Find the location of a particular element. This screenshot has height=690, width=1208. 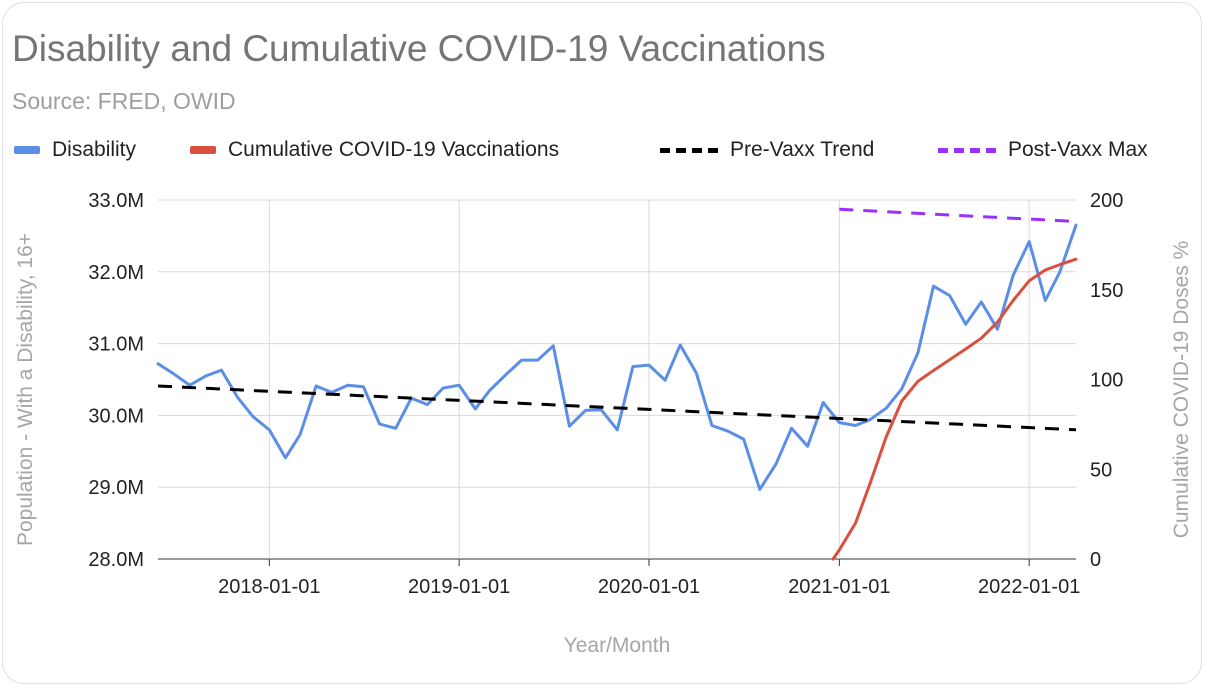

chart-subtitle: Source: FRED, OWID is located at coordinates (124, 101).